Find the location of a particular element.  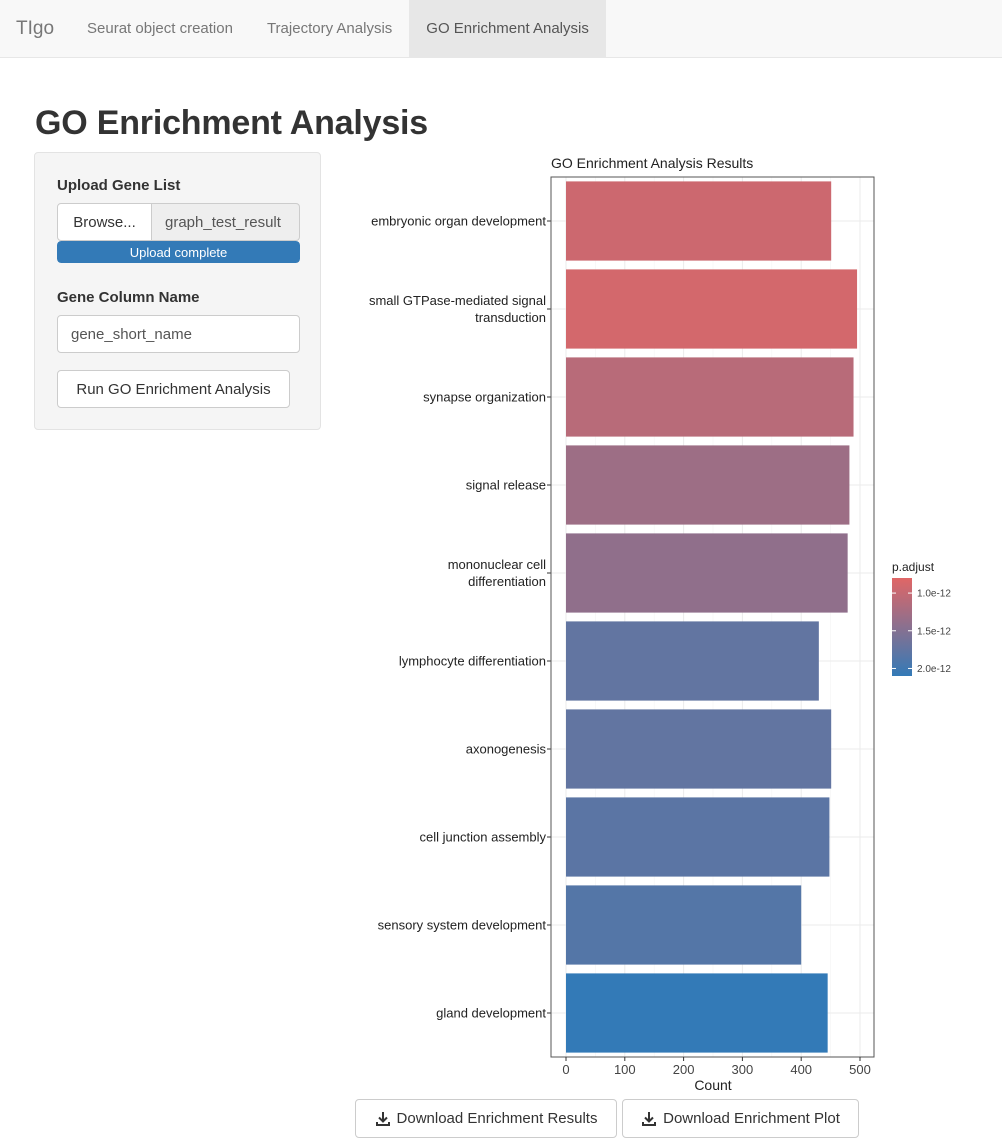

download-results-label: Download Enrichment Results is located at coordinates (497, 1118).